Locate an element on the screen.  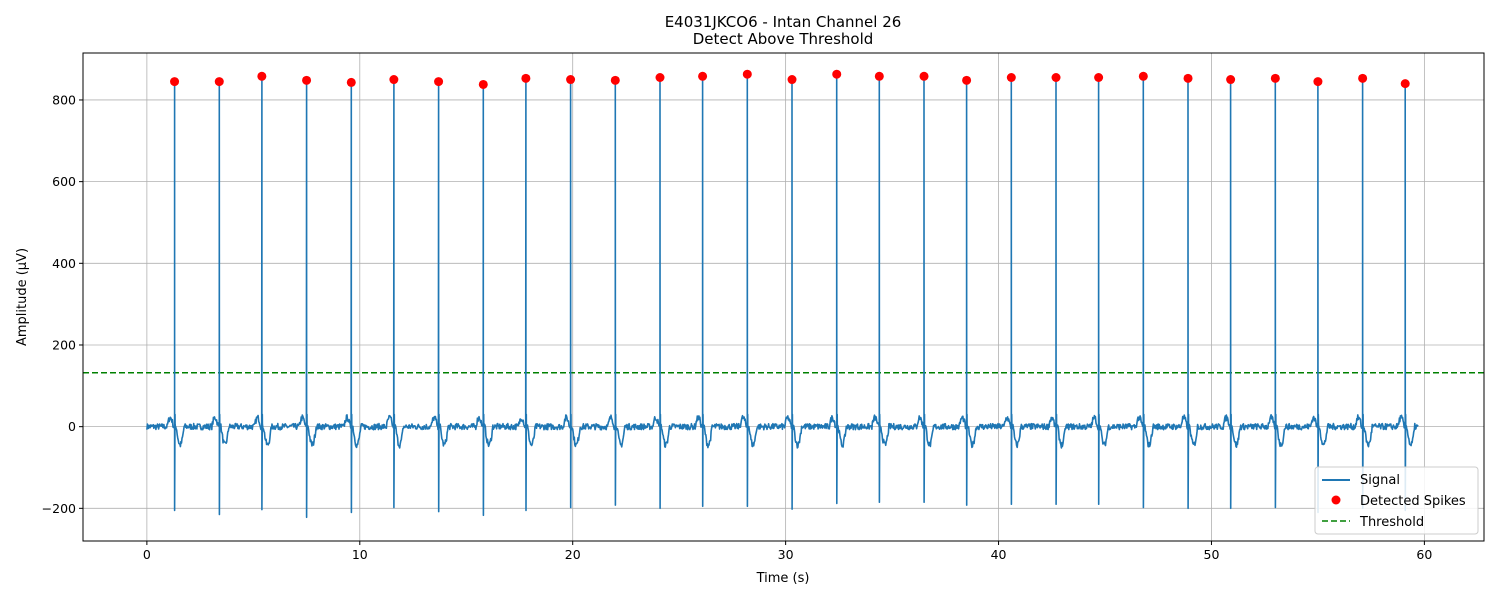
y-axis-label: Amplitude (µV) is located at coordinates (22, 297).